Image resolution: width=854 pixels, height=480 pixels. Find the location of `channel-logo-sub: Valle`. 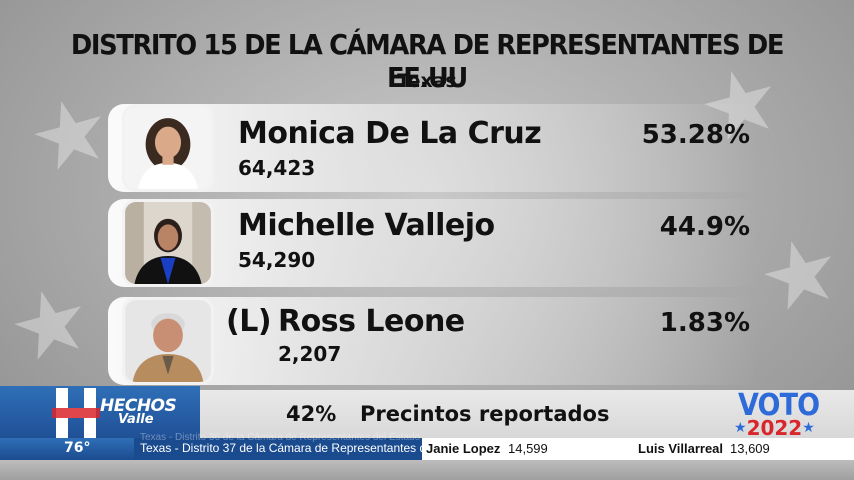

channel-logo-sub: Valle is located at coordinates (136, 419).